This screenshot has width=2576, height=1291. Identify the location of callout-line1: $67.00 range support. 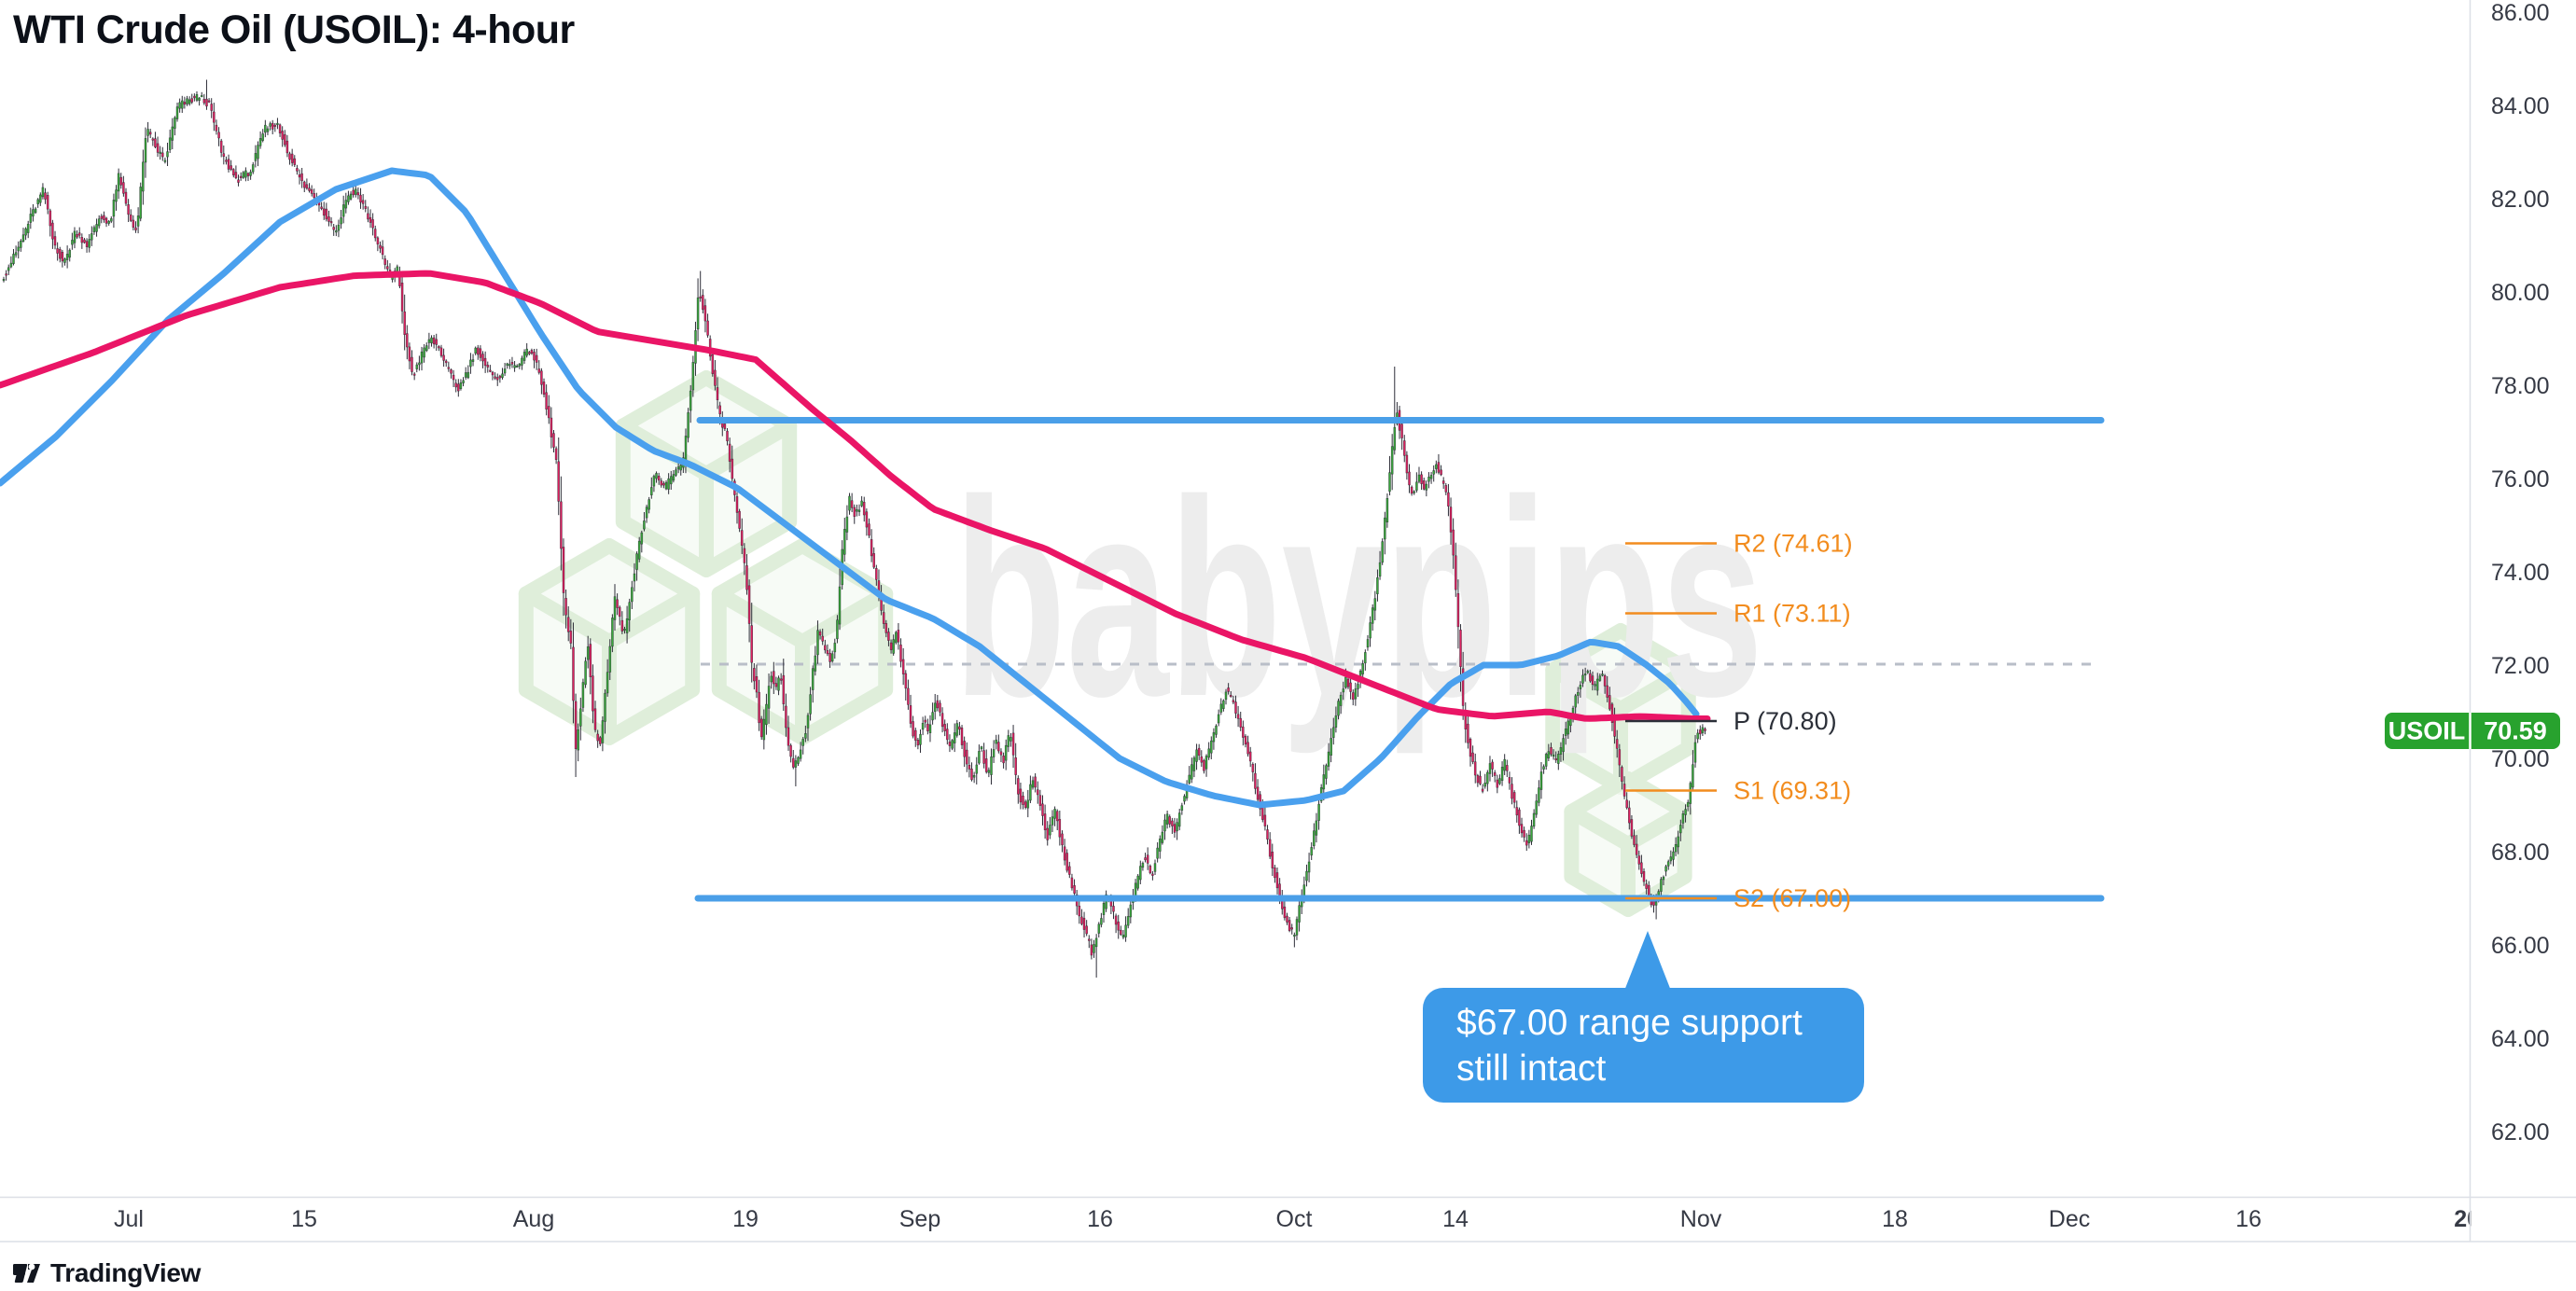
(1630, 1023).